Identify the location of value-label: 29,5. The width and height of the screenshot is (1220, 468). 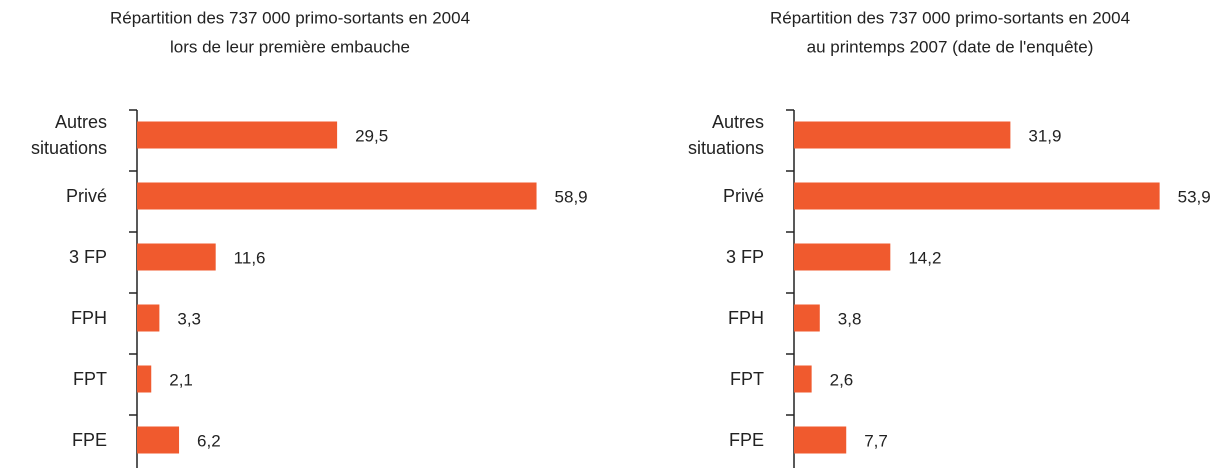
(371, 135).